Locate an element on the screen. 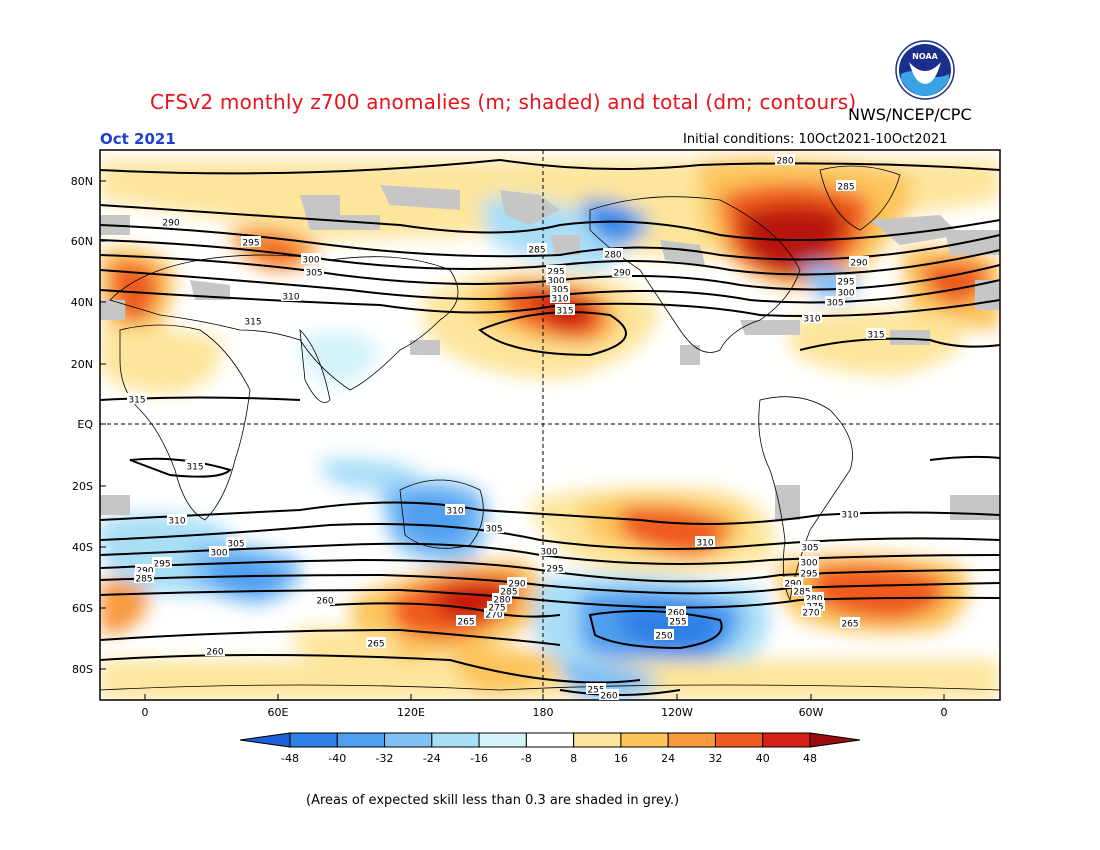 Image resolution: width=1100 pixels, height=850 pixels. latitude-label: 60S is located at coordinates (82, 608).